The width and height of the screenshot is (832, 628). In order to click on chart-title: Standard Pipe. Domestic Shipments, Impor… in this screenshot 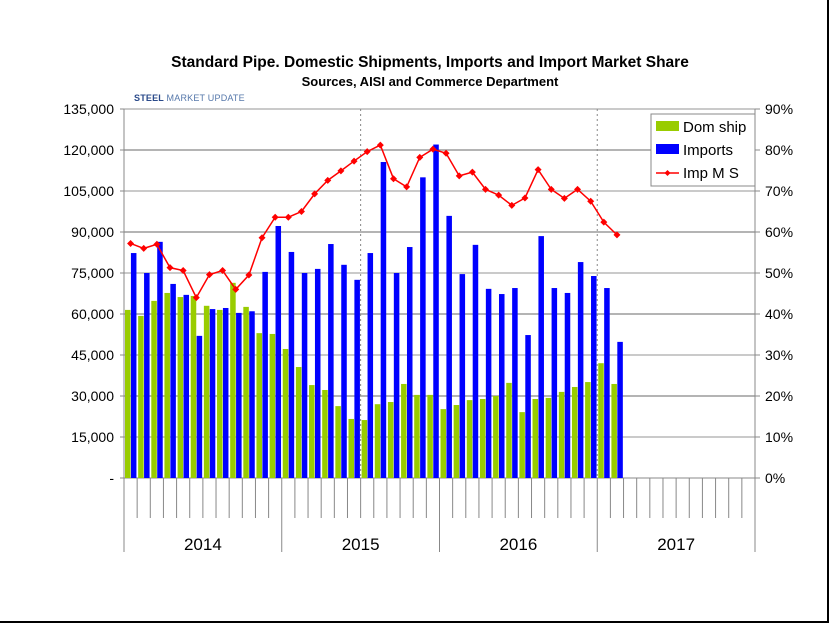, I will do `click(430, 62)`.